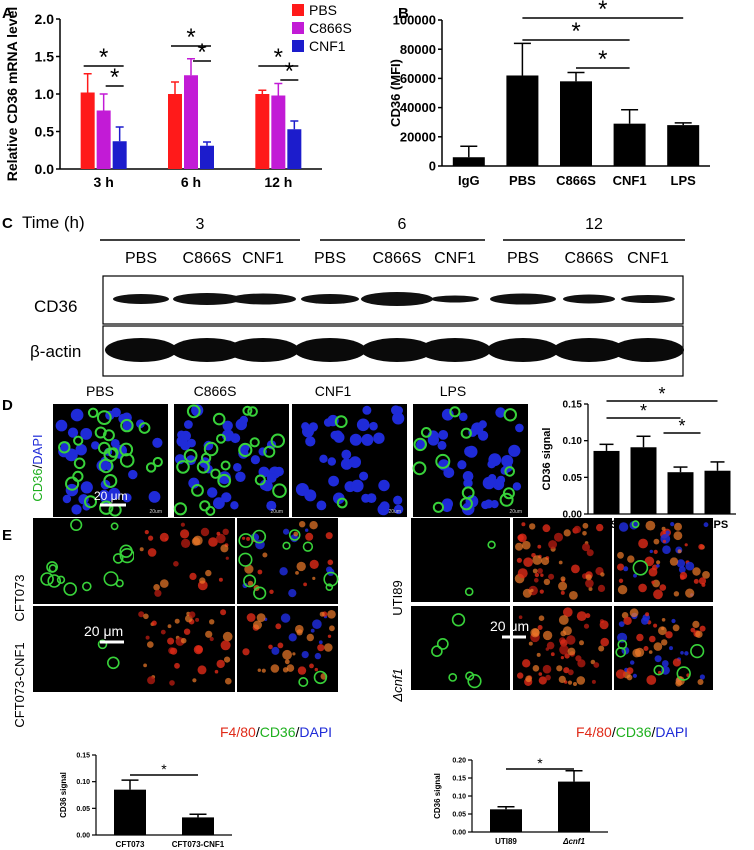 Image resolution: width=754 pixels, height=850 pixels. Describe the element at coordinates (200, 224) in the screenshot. I see `time-label-3: 3` at that location.